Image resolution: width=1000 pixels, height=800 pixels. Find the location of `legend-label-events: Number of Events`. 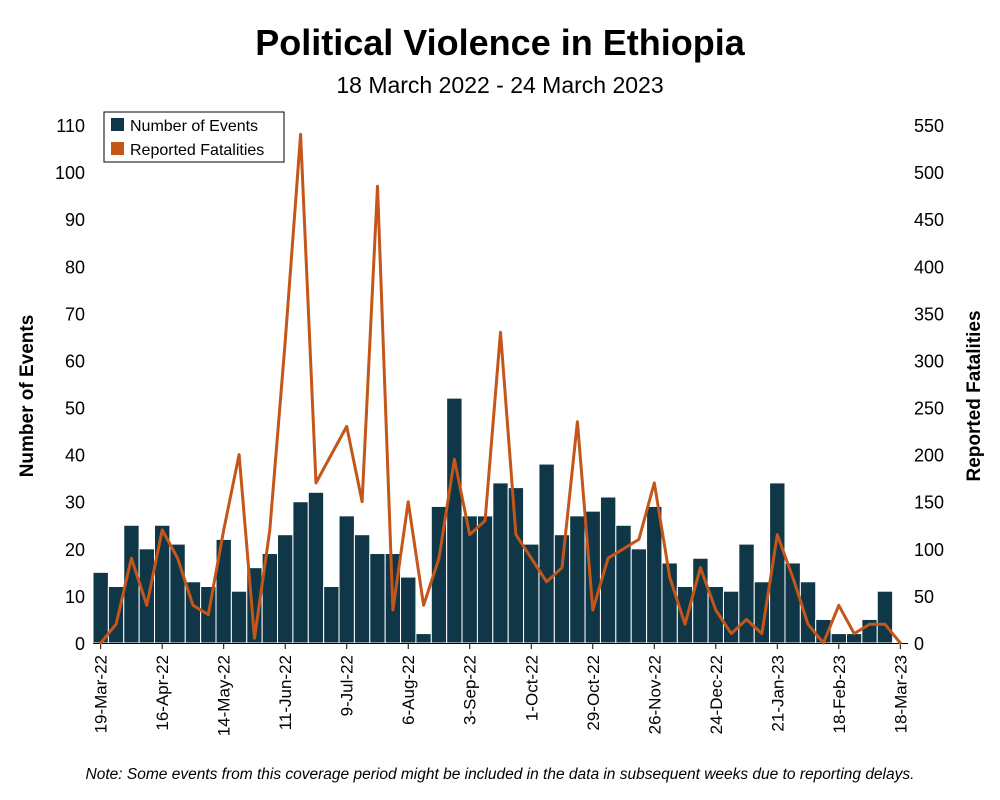

legend-label-events: Number of Events is located at coordinates (194, 126).